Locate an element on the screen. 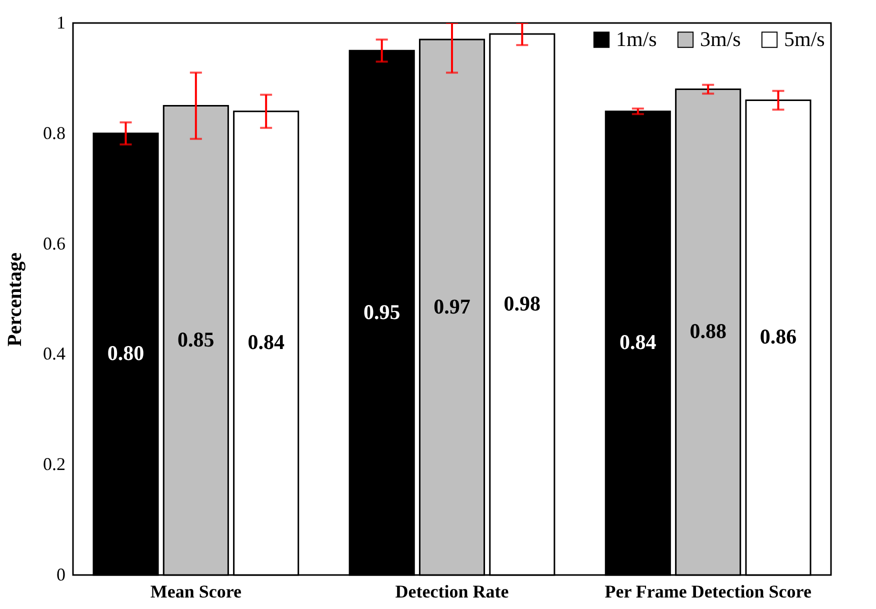 This screenshot has width=876, height=609. x-tick-label: Mean Score is located at coordinates (196, 592).